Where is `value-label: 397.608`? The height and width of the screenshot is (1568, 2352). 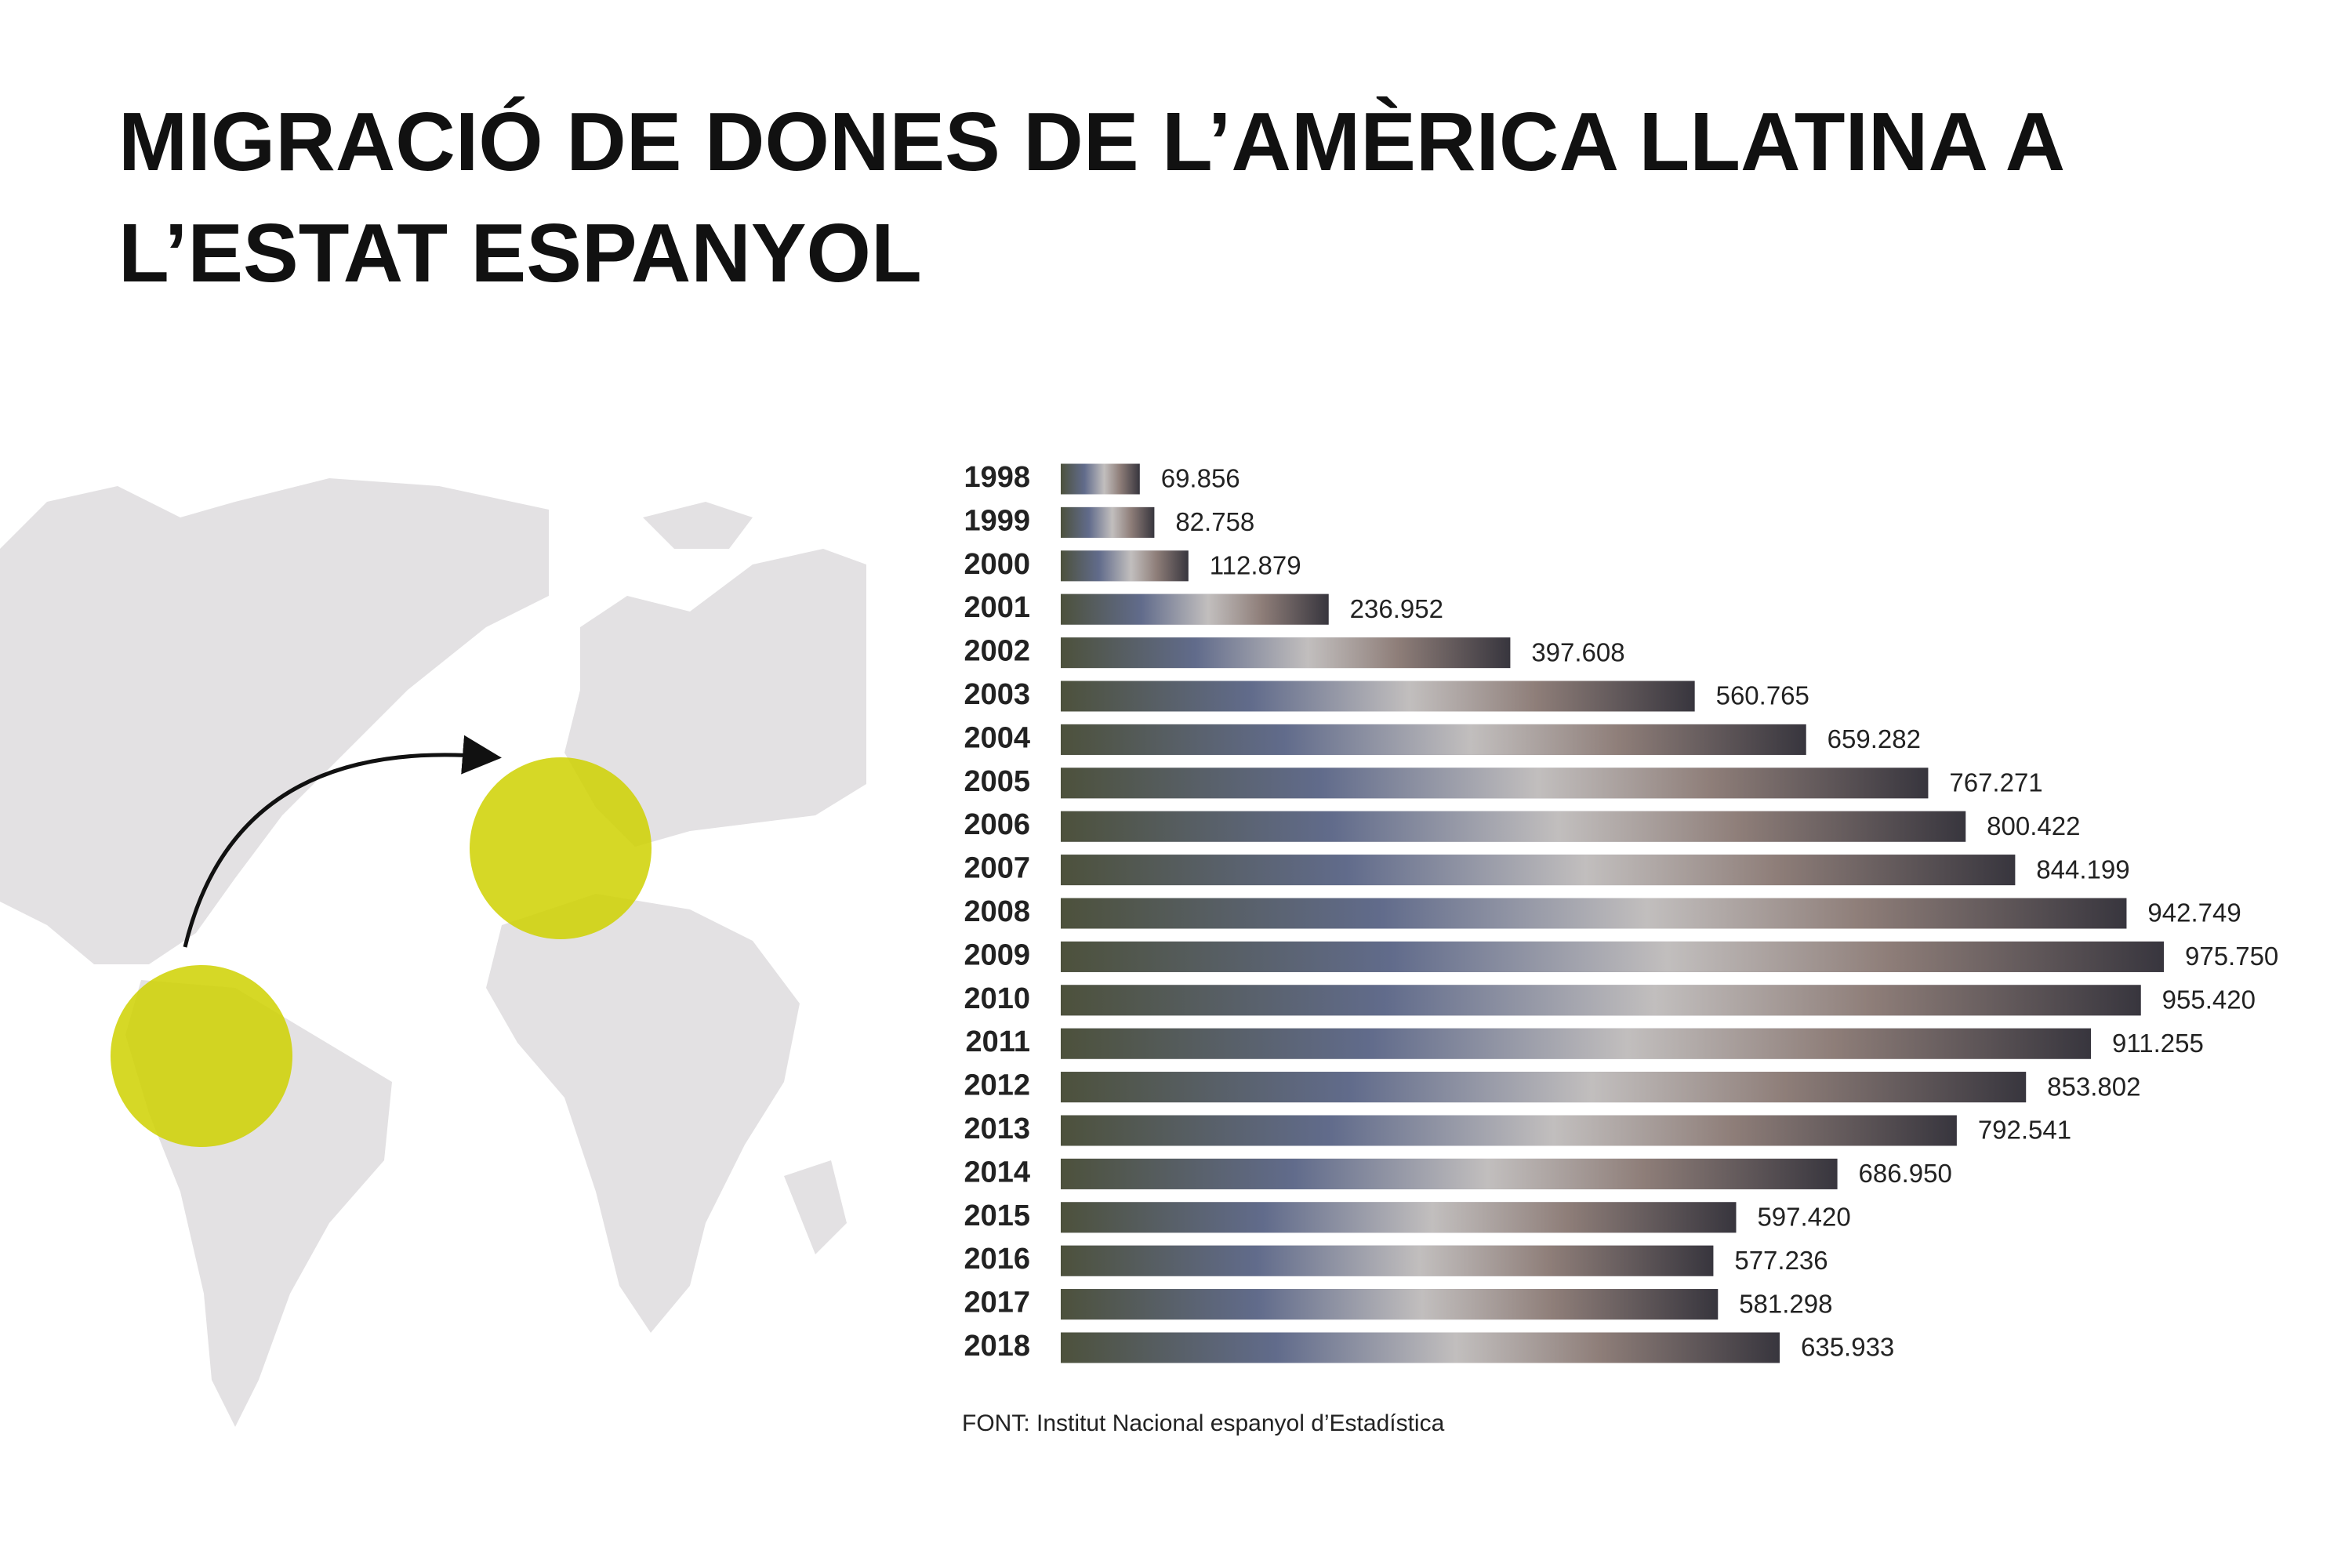
value-label: 397.608 is located at coordinates (1577, 651).